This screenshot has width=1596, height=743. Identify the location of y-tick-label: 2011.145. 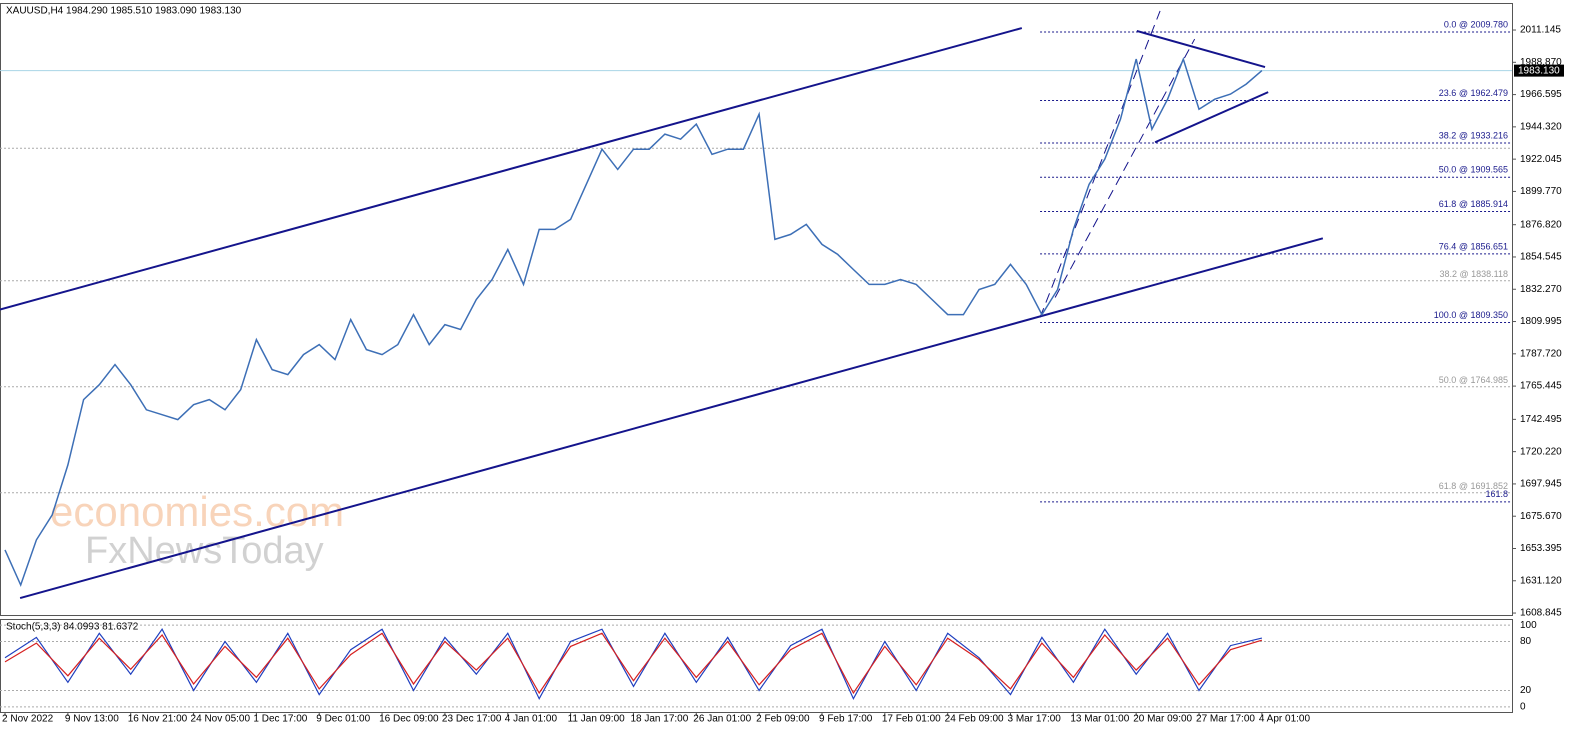
(1540, 30).